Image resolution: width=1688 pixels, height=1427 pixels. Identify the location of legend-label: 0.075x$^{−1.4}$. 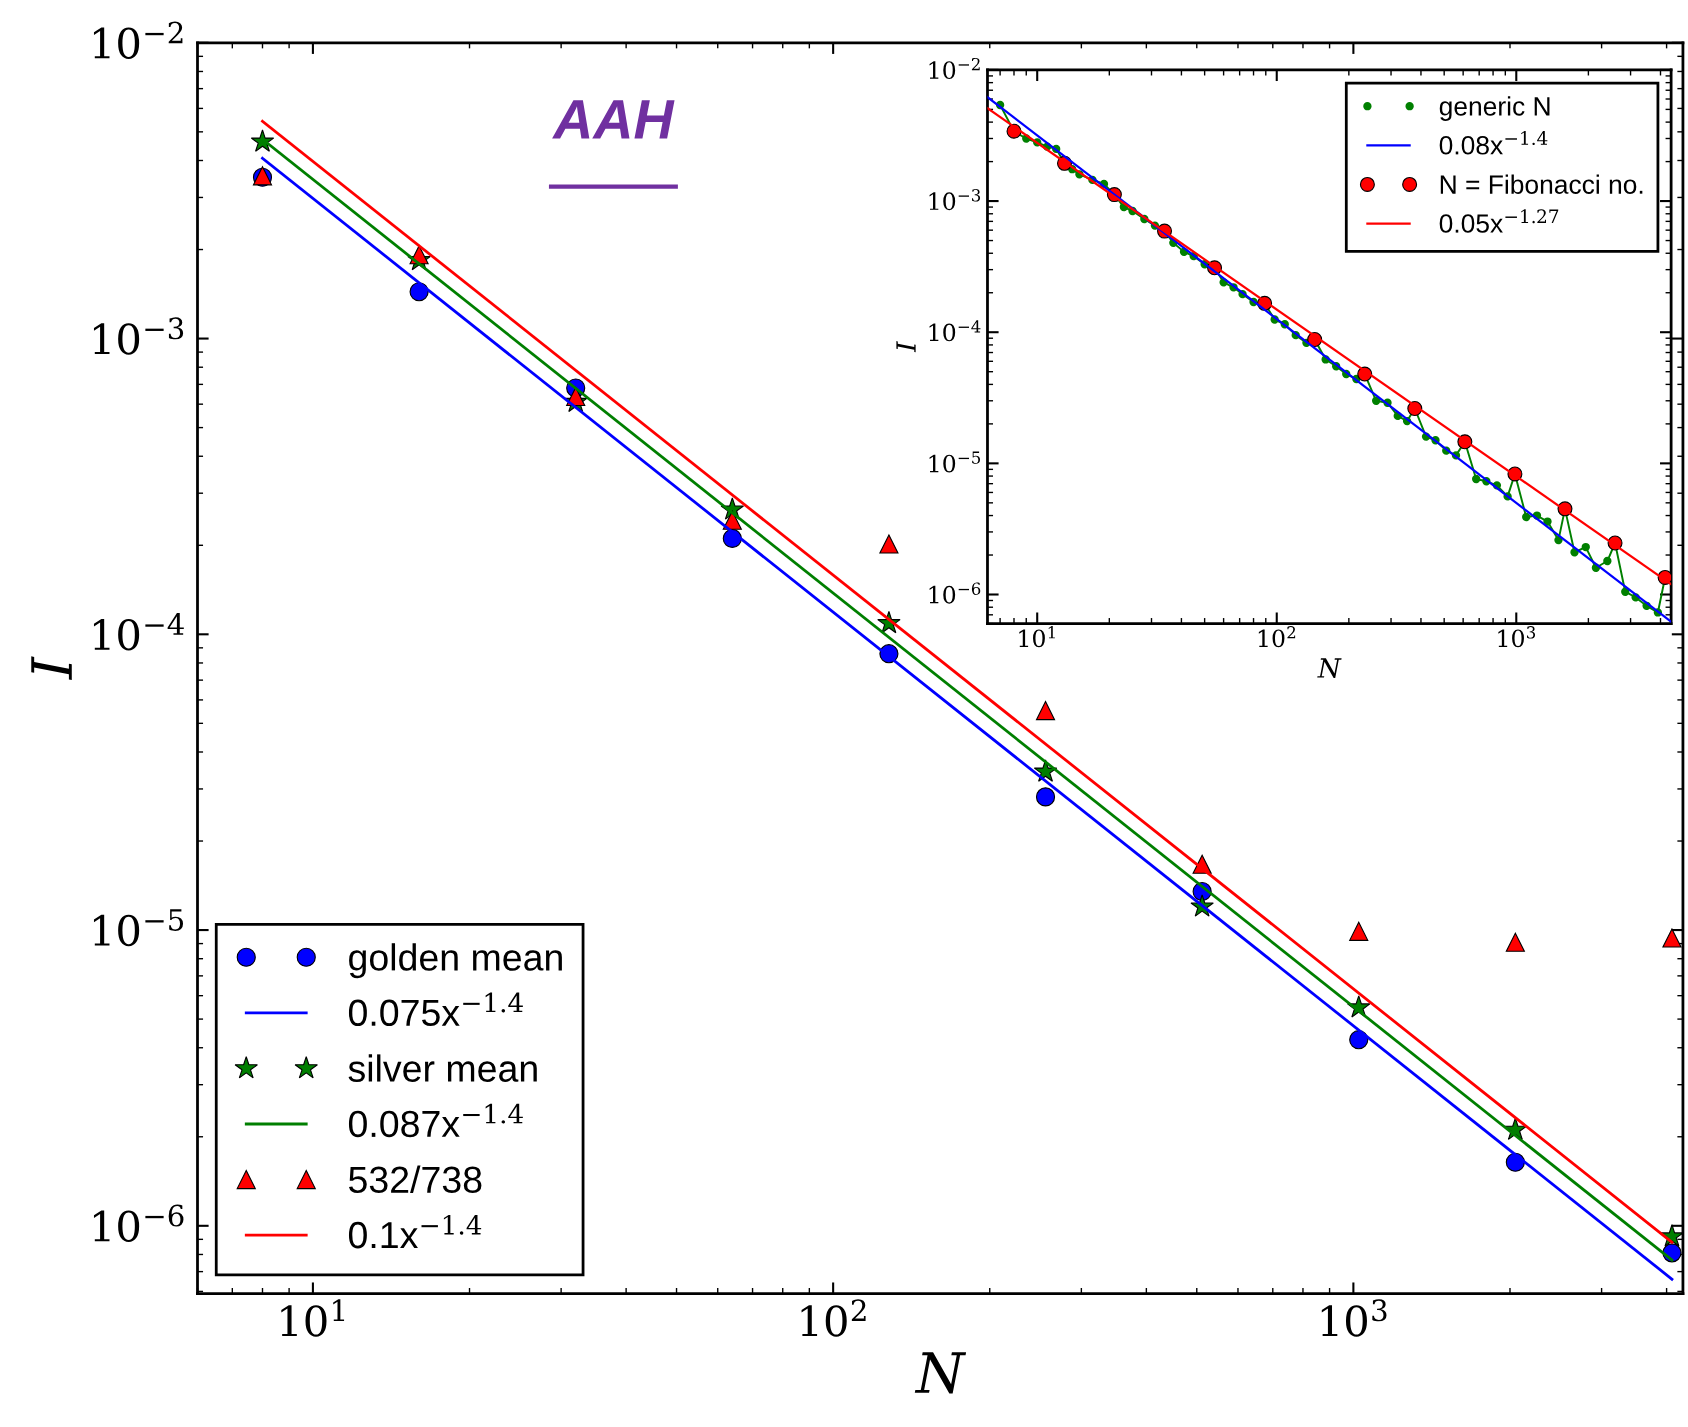
(435, 1009).